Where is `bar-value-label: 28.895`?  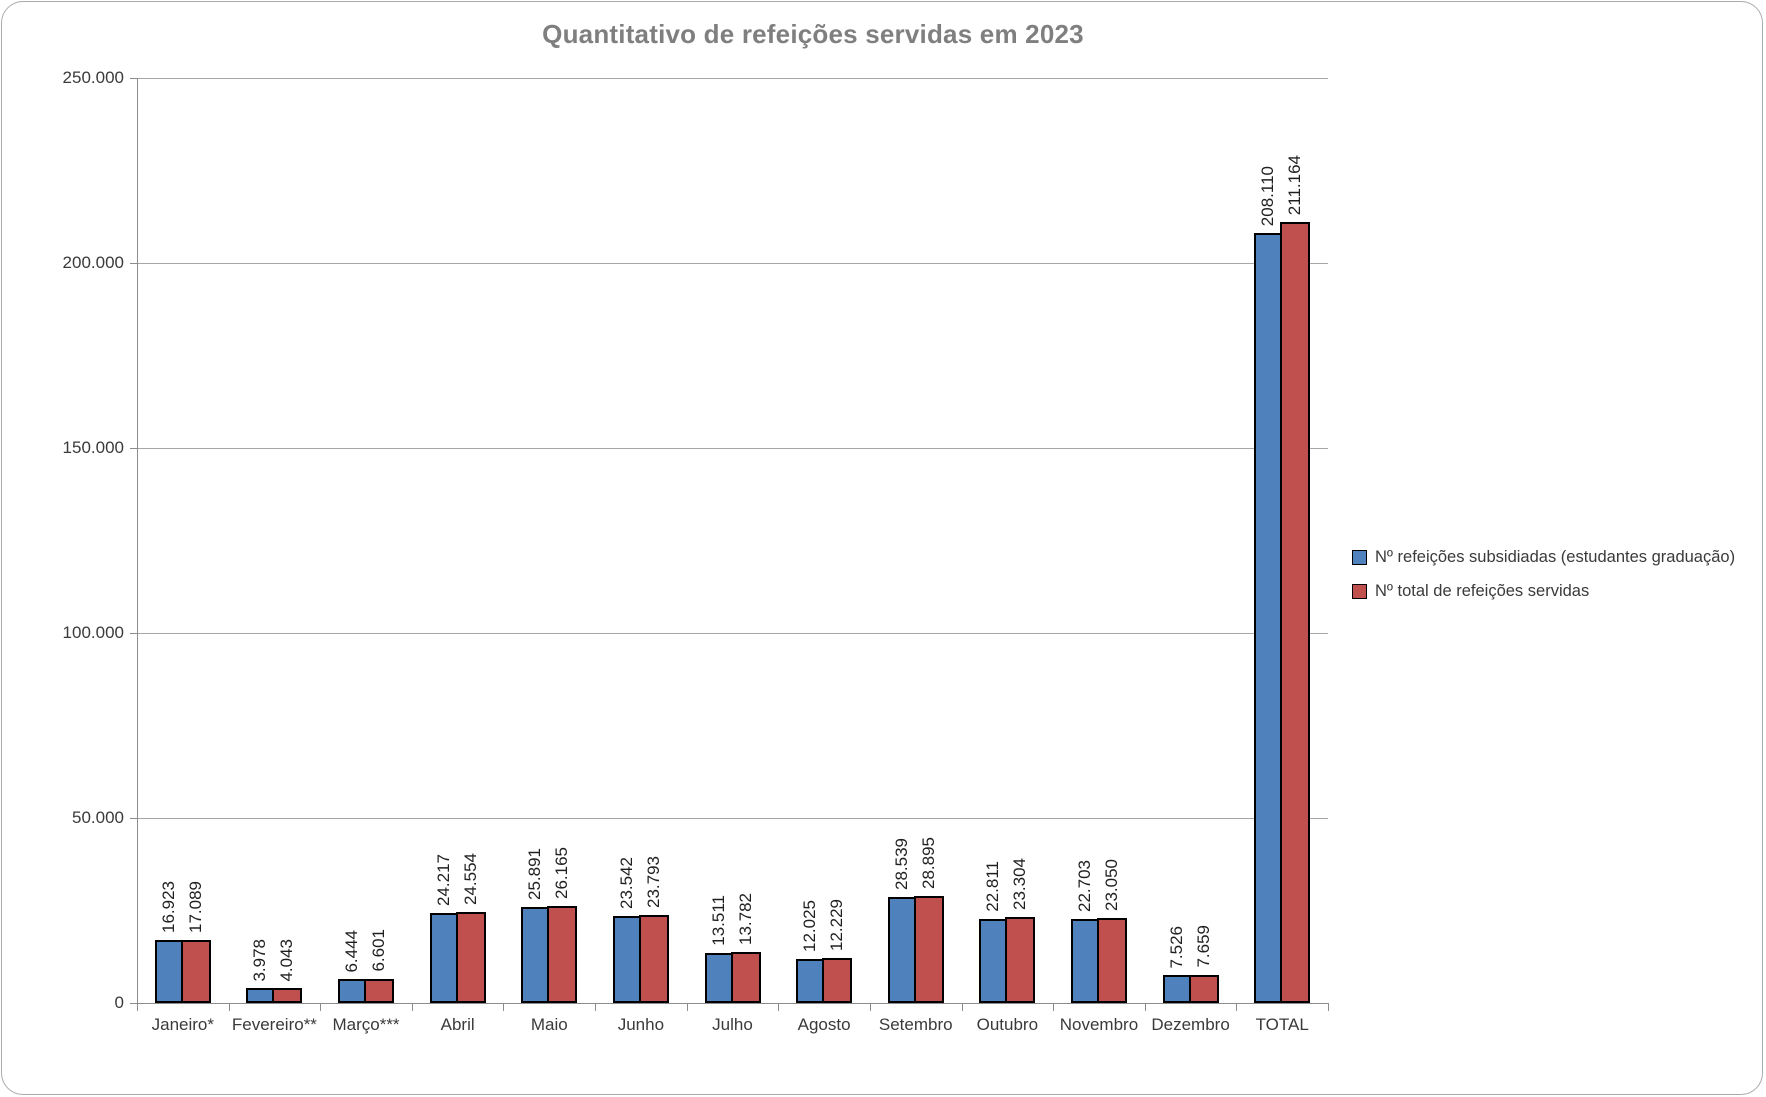 bar-value-label: 28.895 is located at coordinates (928, 863).